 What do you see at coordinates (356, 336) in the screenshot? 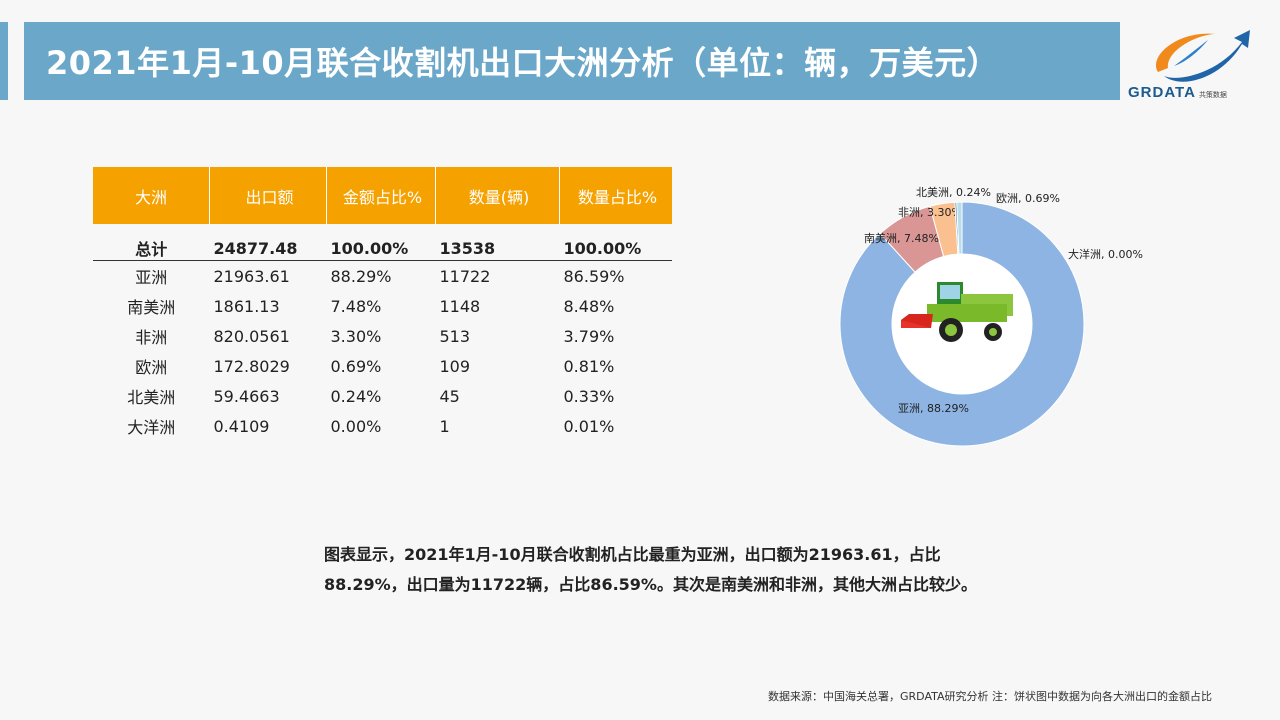
I see `table-cell: 3.30%` at bounding box center [356, 336].